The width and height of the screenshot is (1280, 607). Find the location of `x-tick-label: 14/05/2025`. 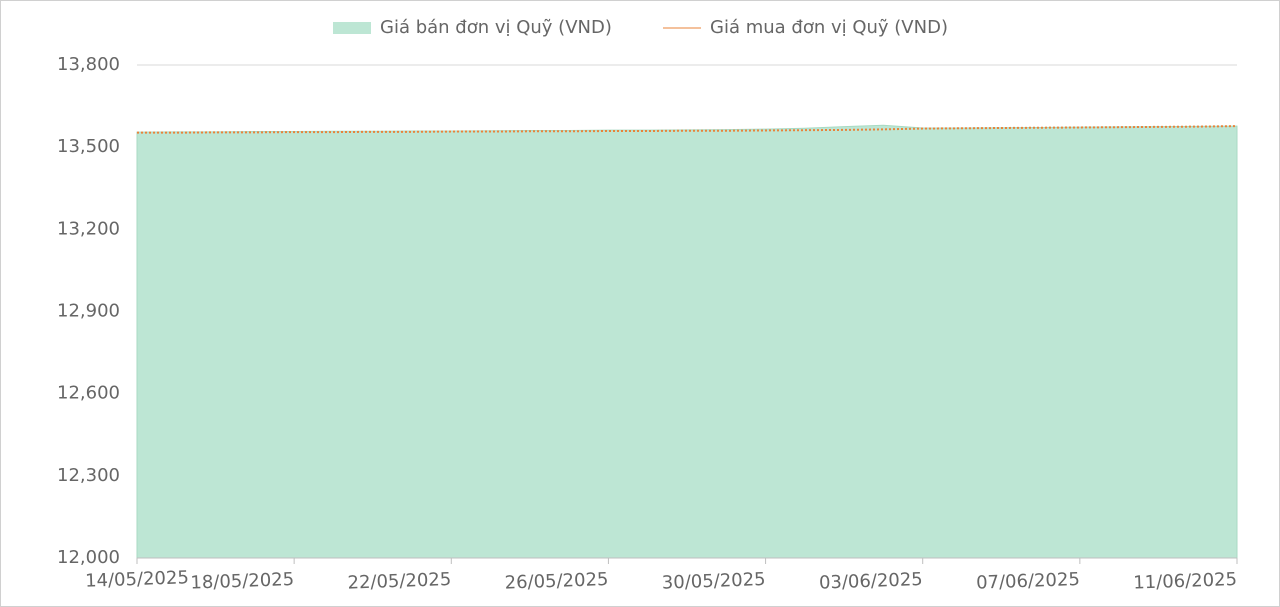

x-tick-label: 14/05/2025 is located at coordinates (137, 579).